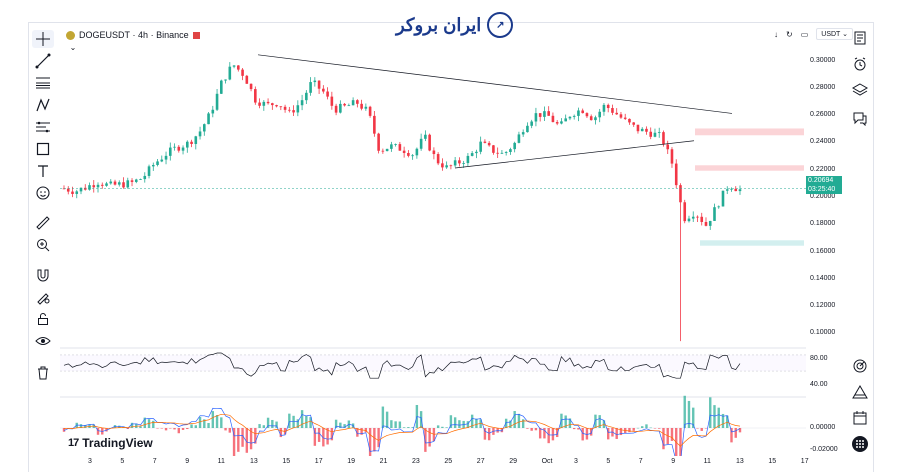 The image size is (900, 472). I want to click on target-icon, so click(860, 366).